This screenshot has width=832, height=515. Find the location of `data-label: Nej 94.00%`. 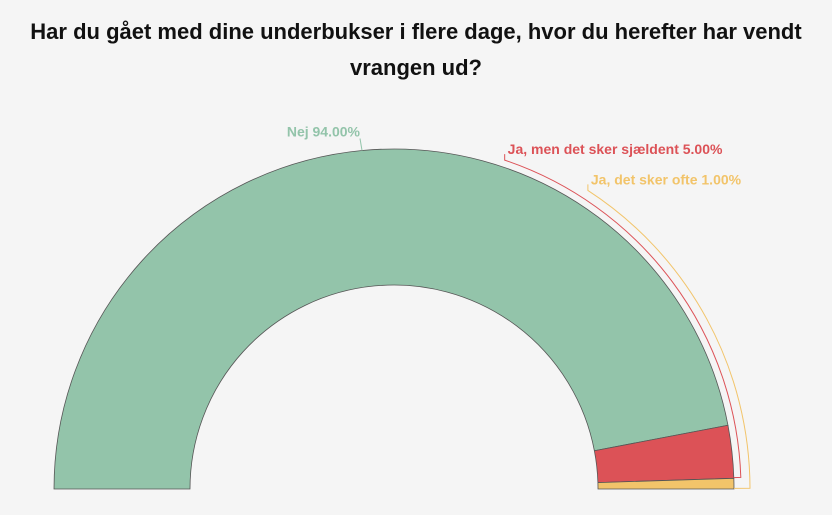

data-label: Nej 94.00% is located at coordinates (324, 131).